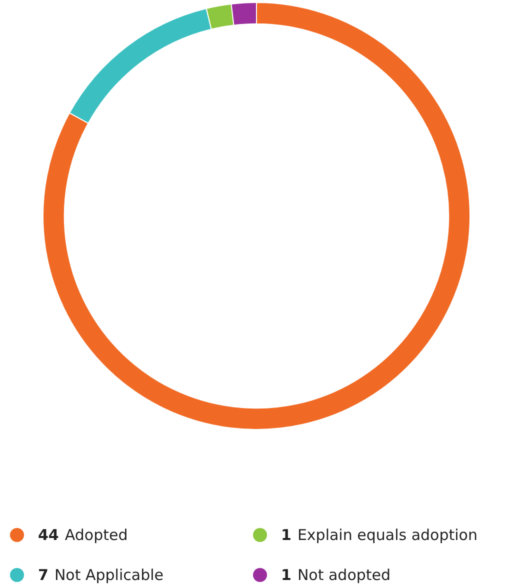 Image resolution: width=513 pixels, height=587 pixels. I want to click on legend-label: Explain equals adoption, so click(387, 535).